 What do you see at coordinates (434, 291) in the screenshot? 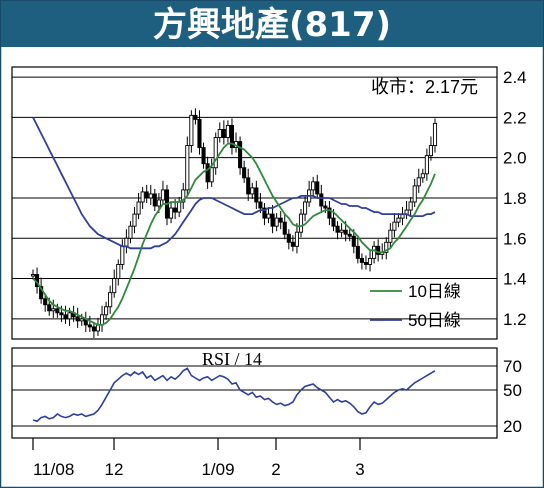
I see `legend-ma10-label: 10日線` at bounding box center [434, 291].